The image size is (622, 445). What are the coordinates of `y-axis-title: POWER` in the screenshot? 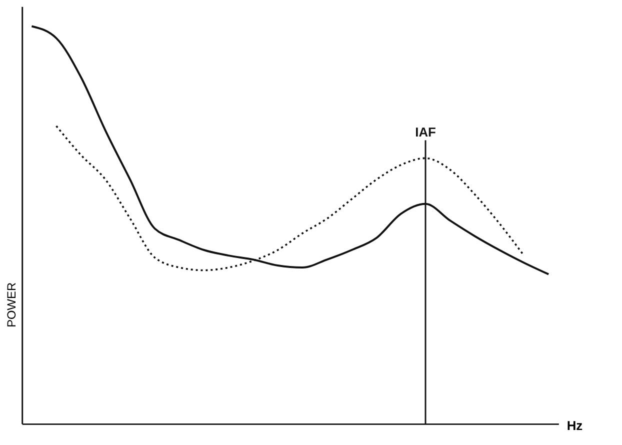 It's located at (11, 305).